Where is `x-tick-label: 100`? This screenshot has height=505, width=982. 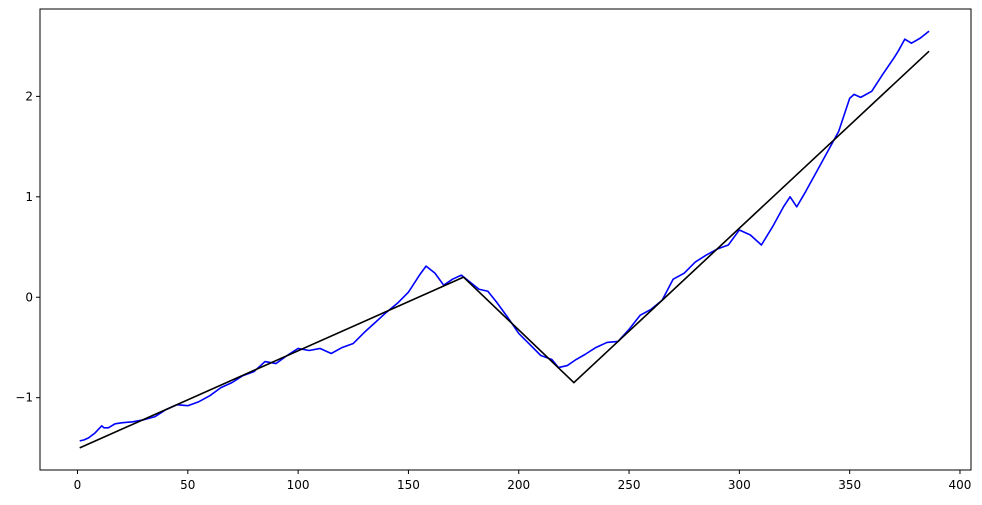 x-tick-label: 100 is located at coordinates (298, 485).